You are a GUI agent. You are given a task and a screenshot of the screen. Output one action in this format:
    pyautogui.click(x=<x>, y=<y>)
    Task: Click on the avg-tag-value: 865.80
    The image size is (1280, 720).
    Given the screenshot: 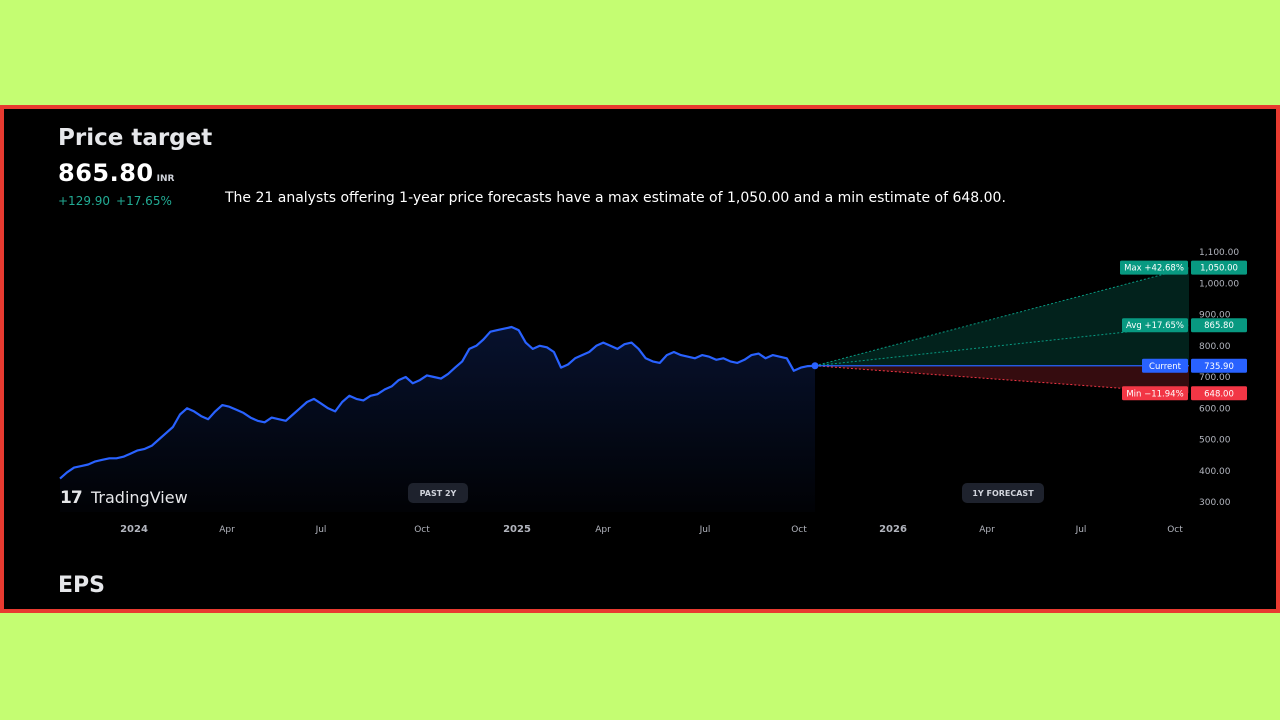 What is the action you would take?
    pyautogui.click(x=1219, y=326)
    